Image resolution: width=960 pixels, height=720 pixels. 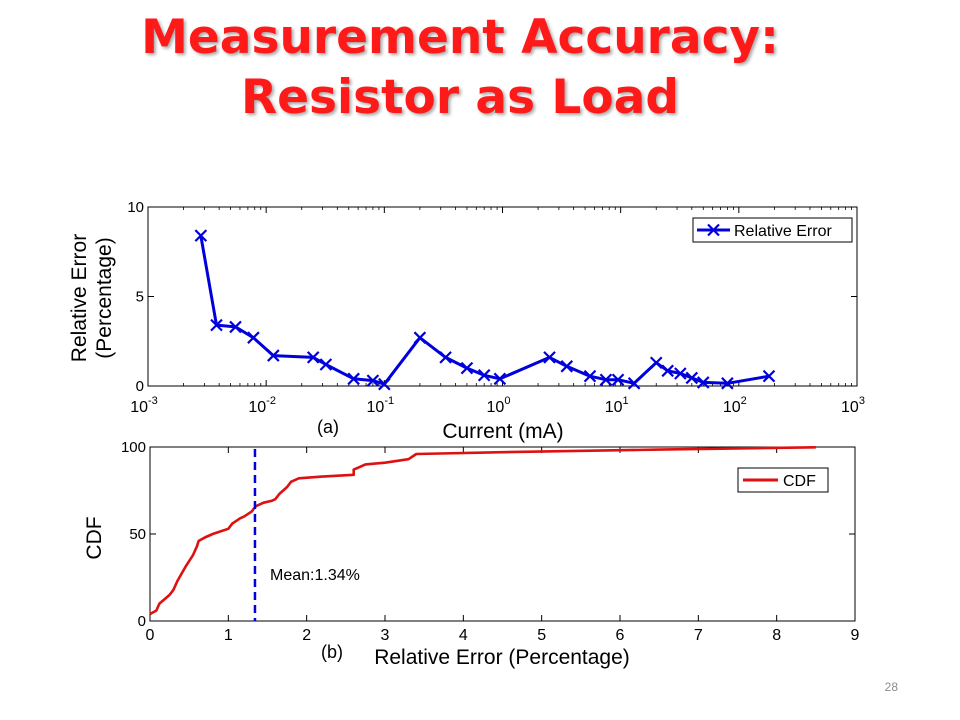 I want to click on y-axis-label-a-2: (Percentage), so click(x=104, y=297).